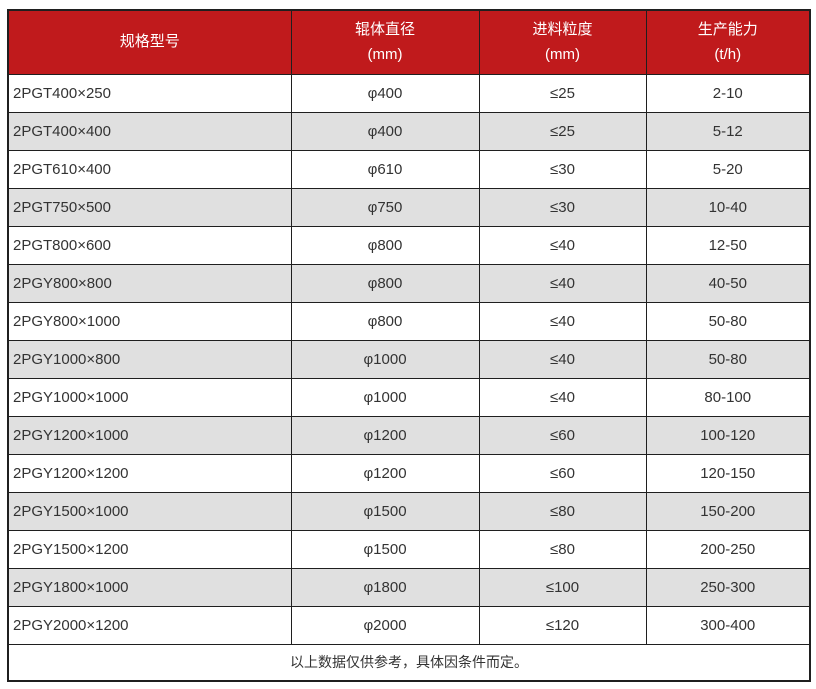 The height and width of the screenshot is (689, 816). Describe the element at coordinates (728, 473) in the screenshot. I see `capacity-cell: 120-150` at that location.